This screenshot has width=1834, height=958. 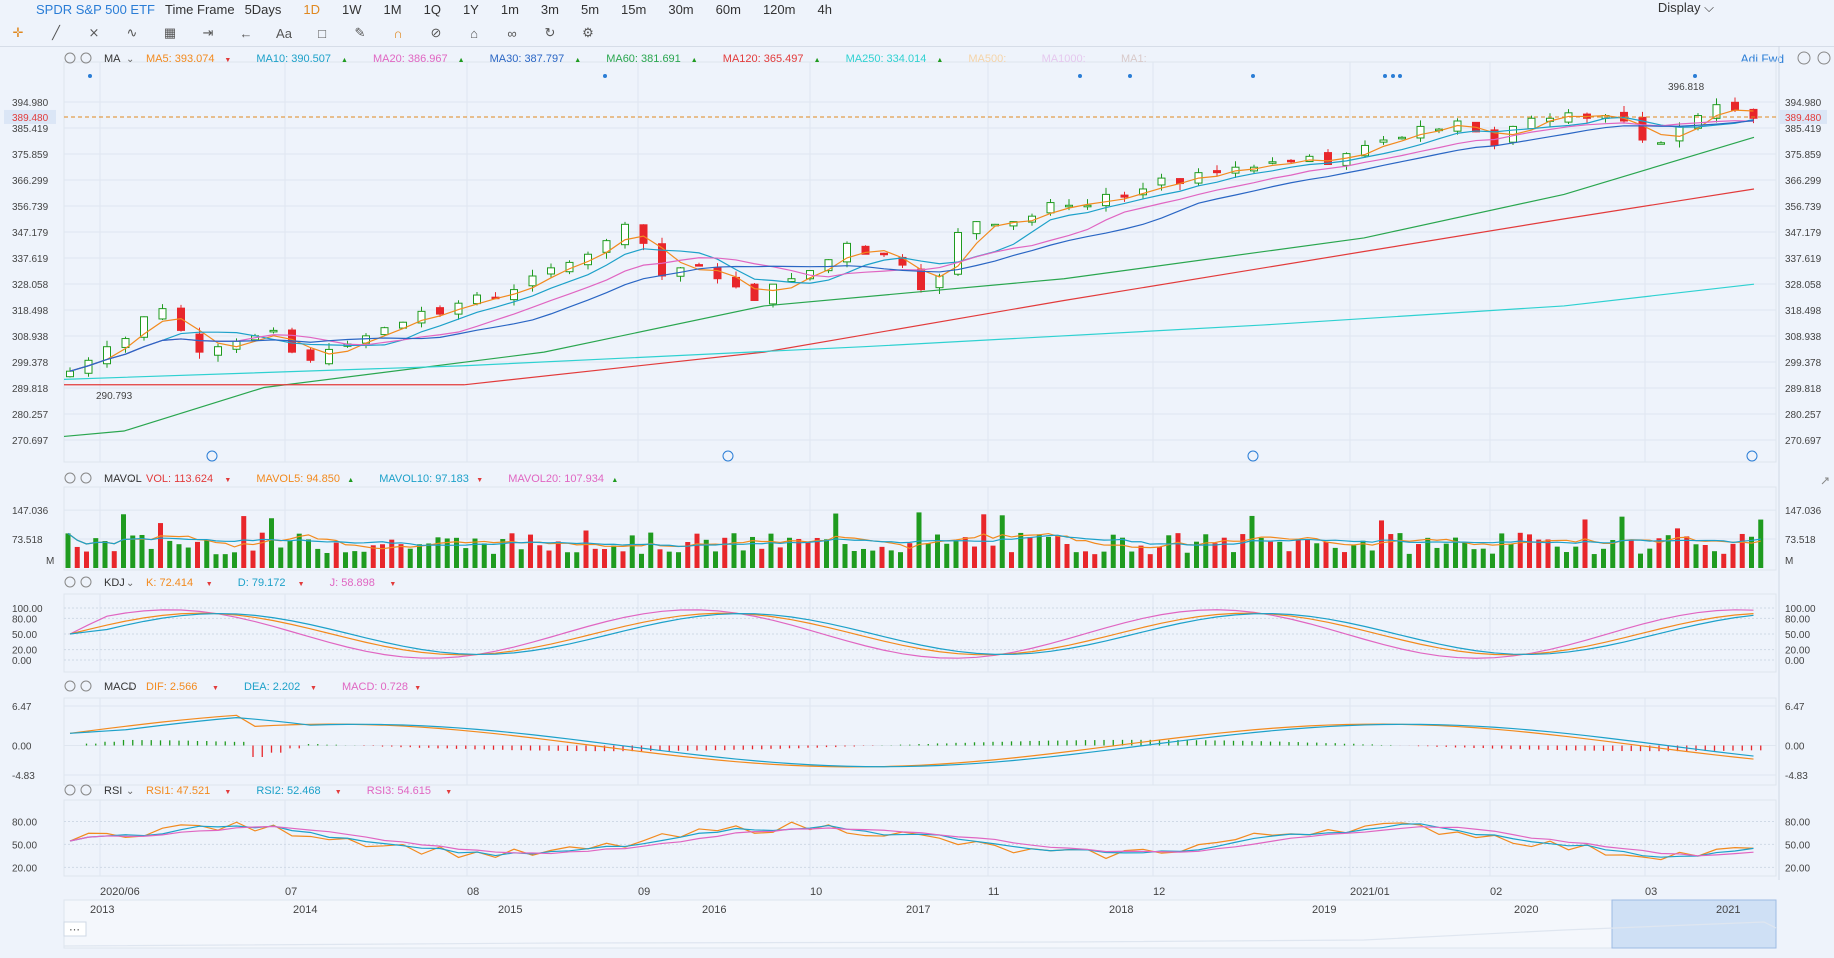 I want to click on interval-3m: 3m, so click(x=549, y=9).